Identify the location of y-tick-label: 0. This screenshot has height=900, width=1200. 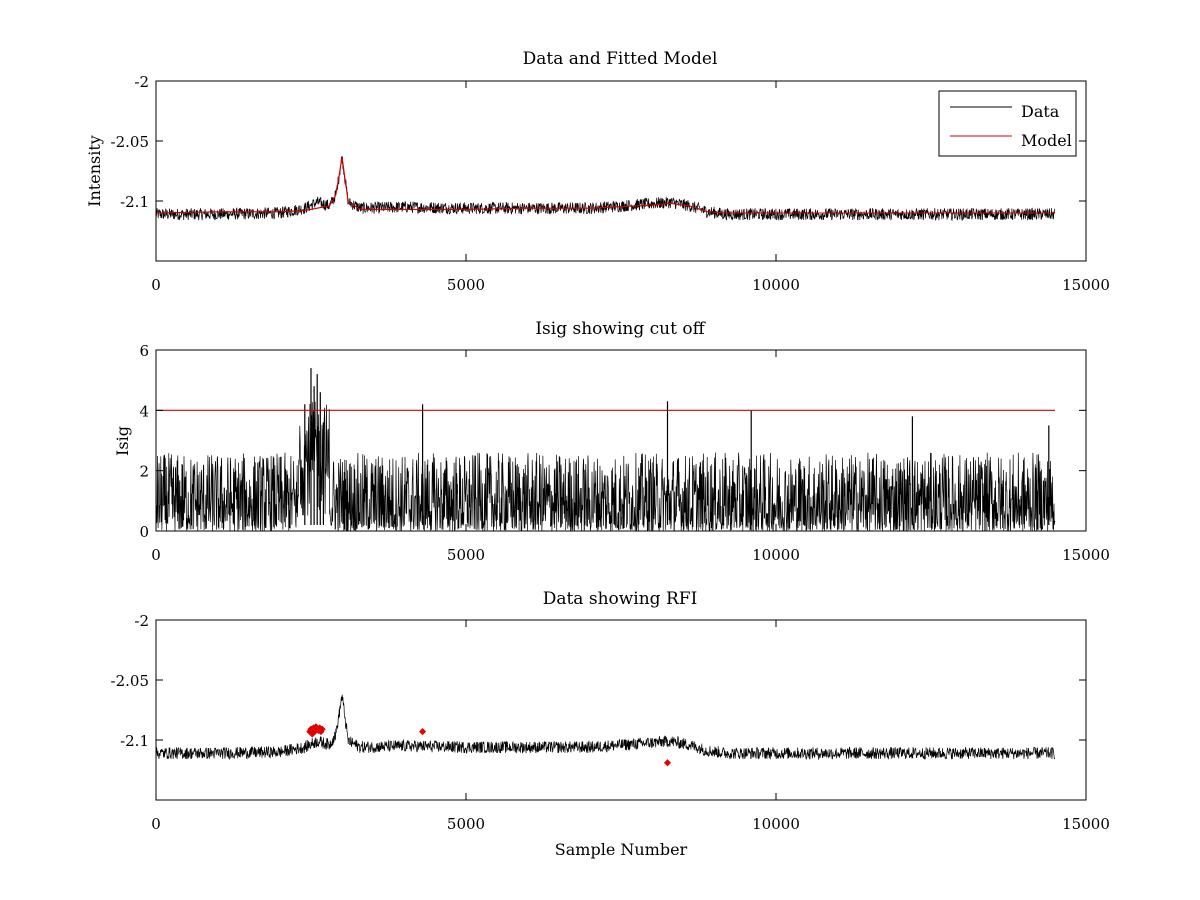
(144, 532).